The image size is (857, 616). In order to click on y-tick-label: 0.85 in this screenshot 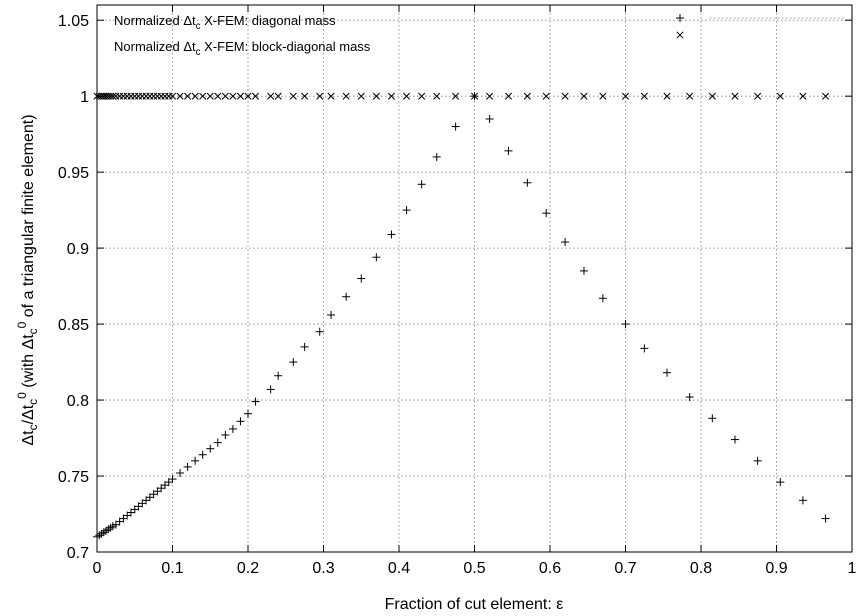, I will do `click(73, 325)`.